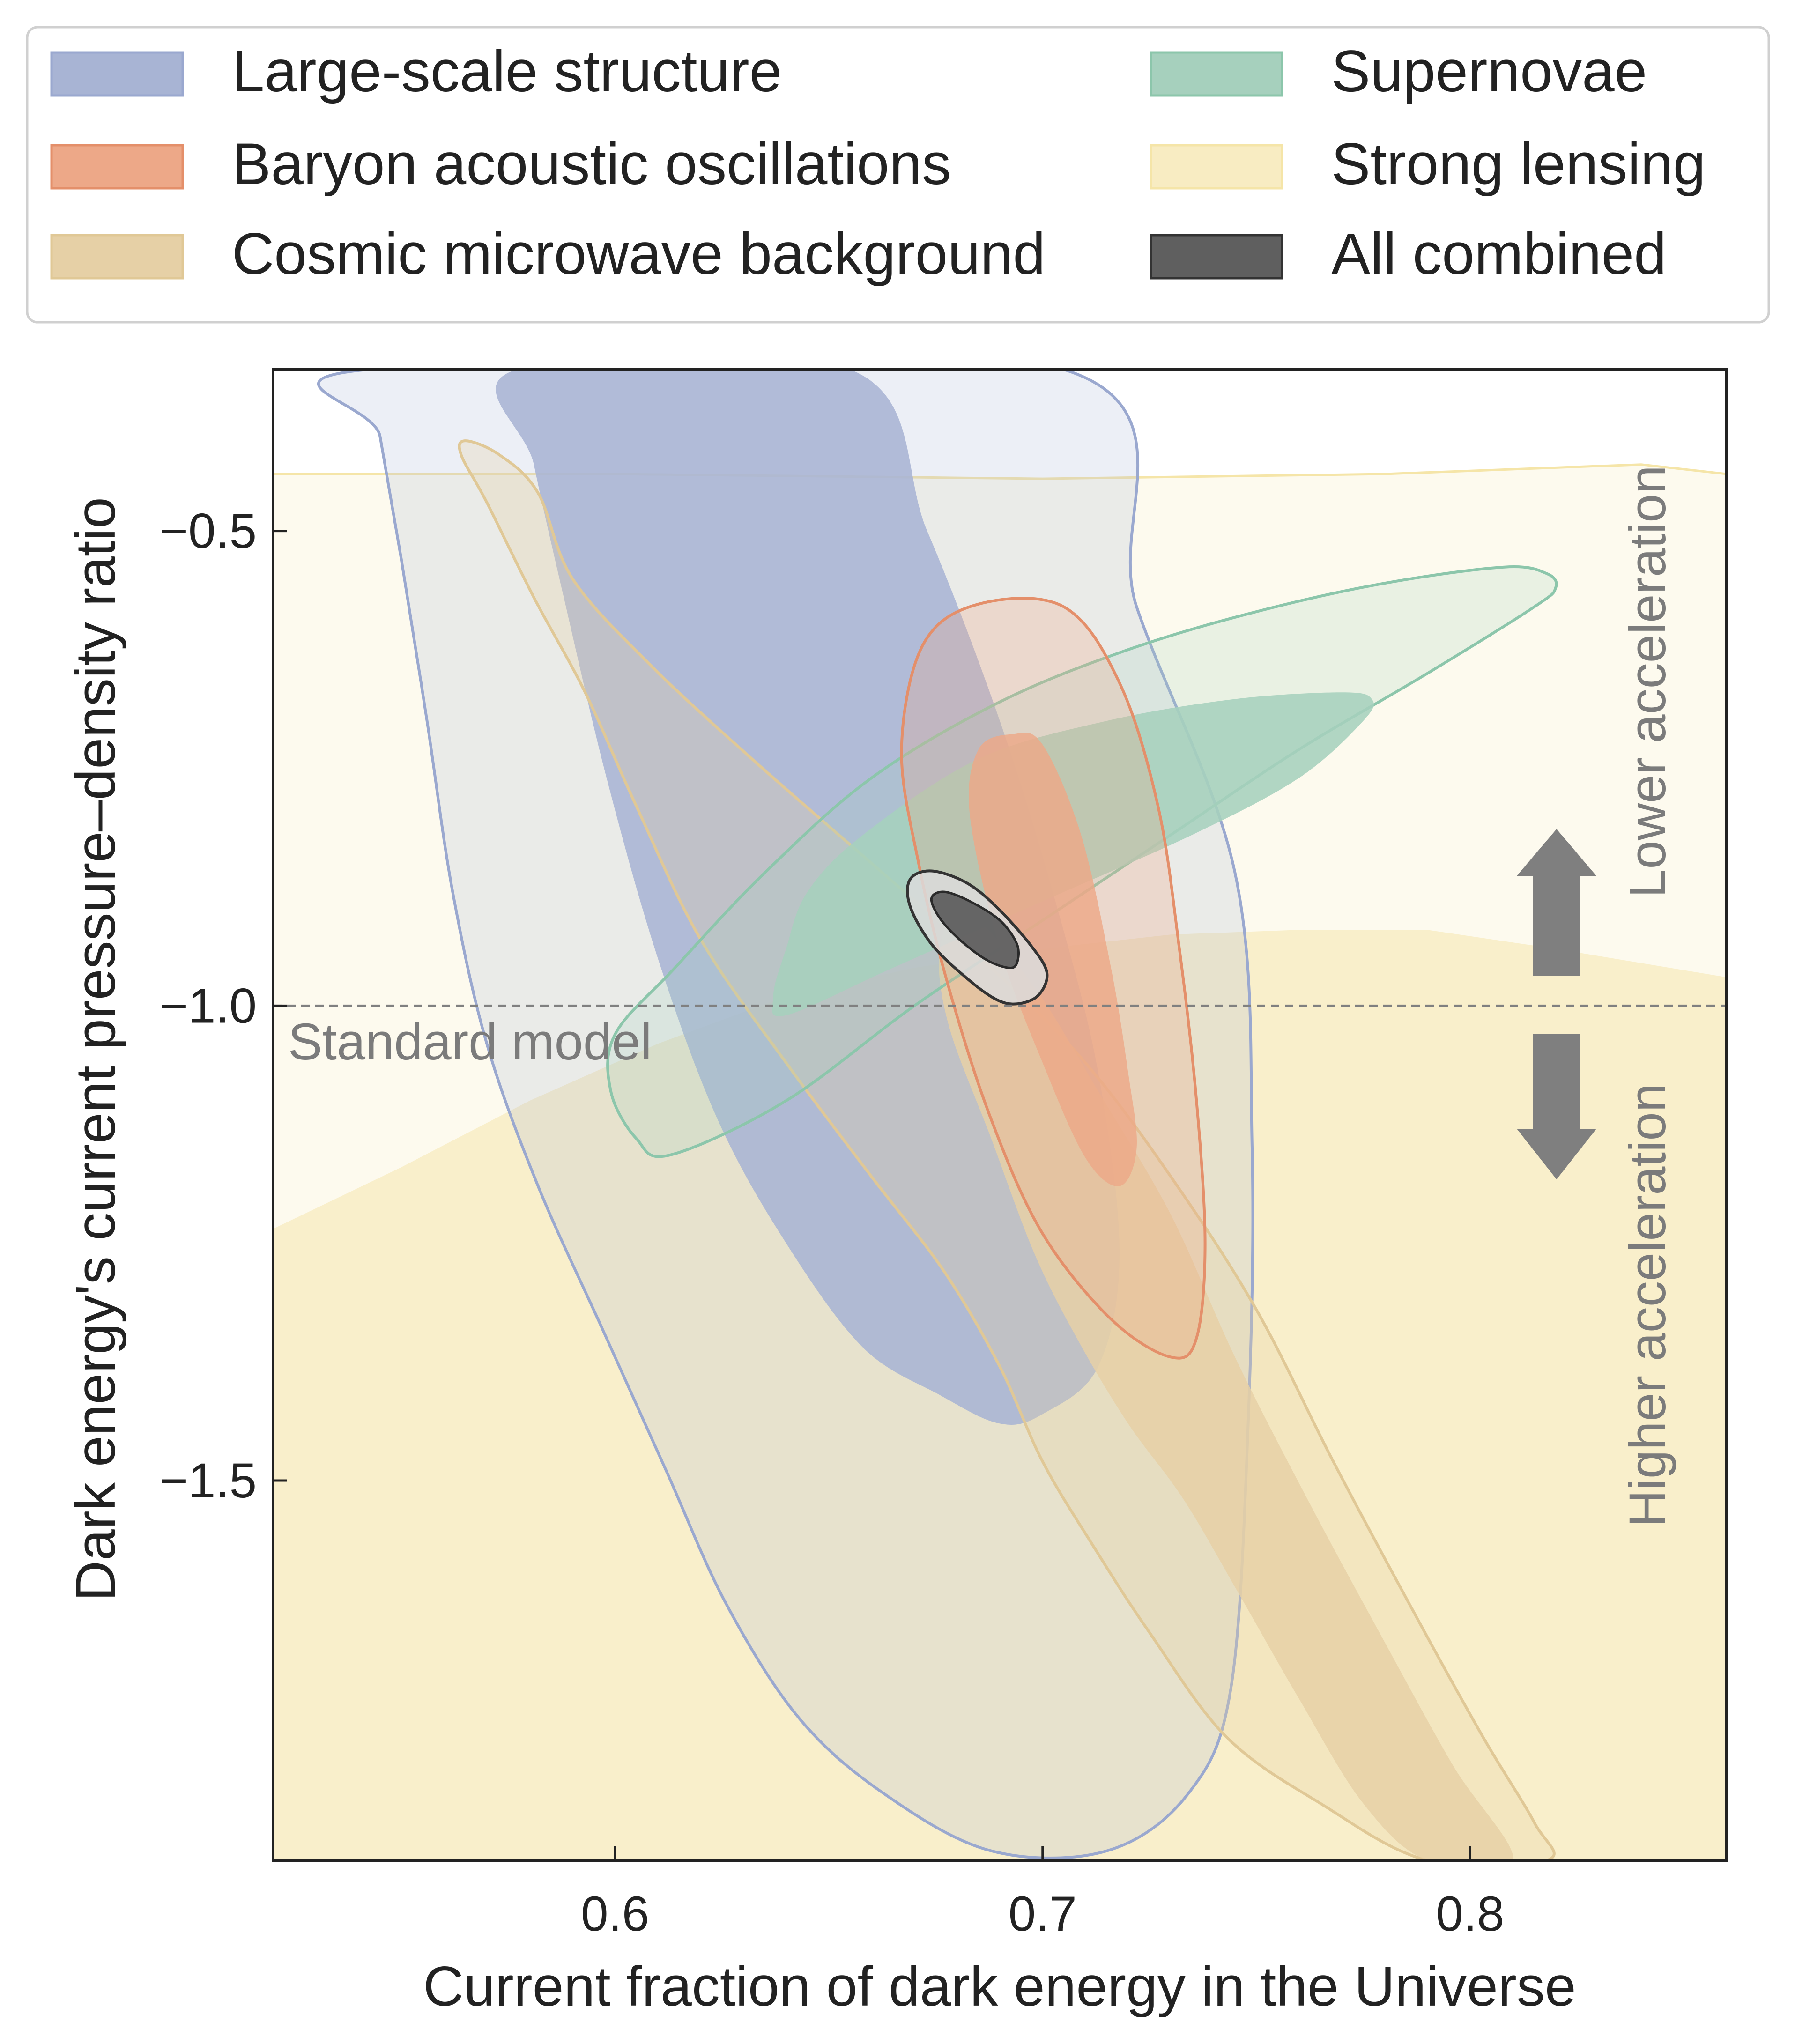  I want to click on legend-entry-supernovae: Supernovae, so click(1398, 72).